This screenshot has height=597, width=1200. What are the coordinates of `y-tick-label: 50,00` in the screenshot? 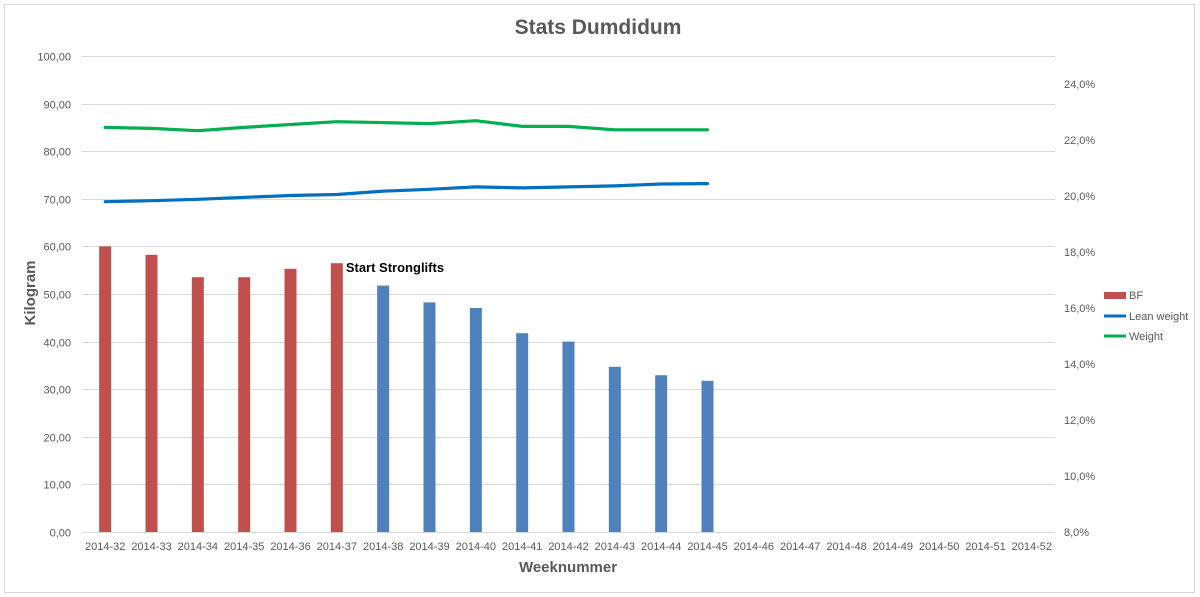 It's located at (57, 296).